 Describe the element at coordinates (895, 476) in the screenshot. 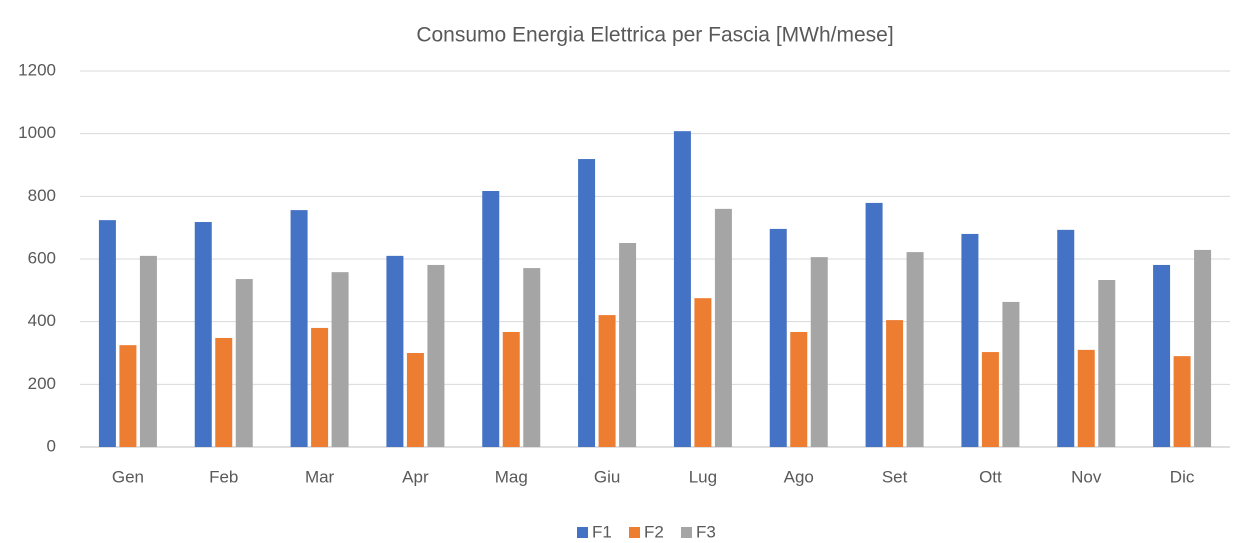

I see `x-tick-label: Set` at that location.